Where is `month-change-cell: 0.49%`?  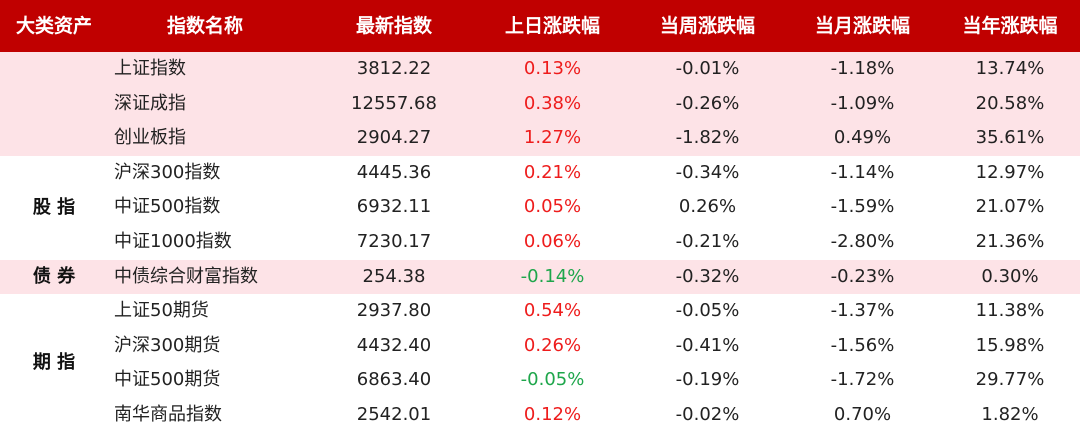 month-change-cell: 0.49% is located at coordinates (862, 138).